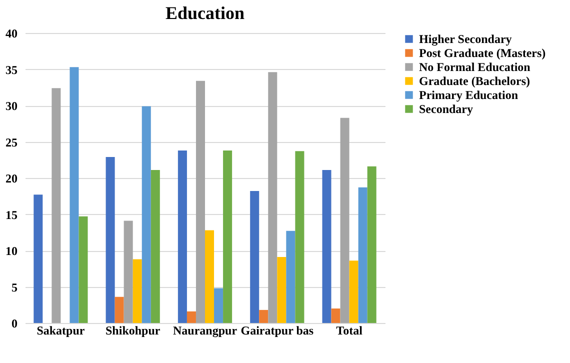  What do you see at coordinates (475, 67) in the screenshot?
I see `legend-label: No Formal Education` at bounding box center [475, 67].